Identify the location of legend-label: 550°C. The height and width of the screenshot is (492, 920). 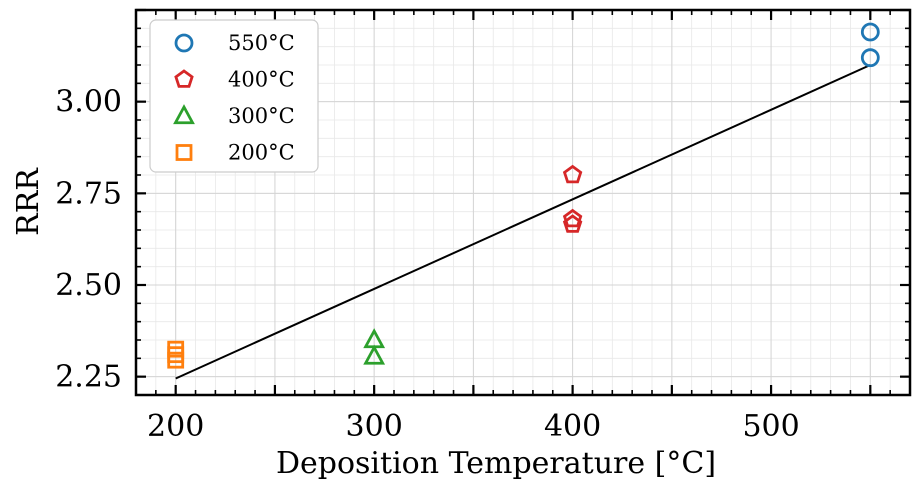
(261, 43).